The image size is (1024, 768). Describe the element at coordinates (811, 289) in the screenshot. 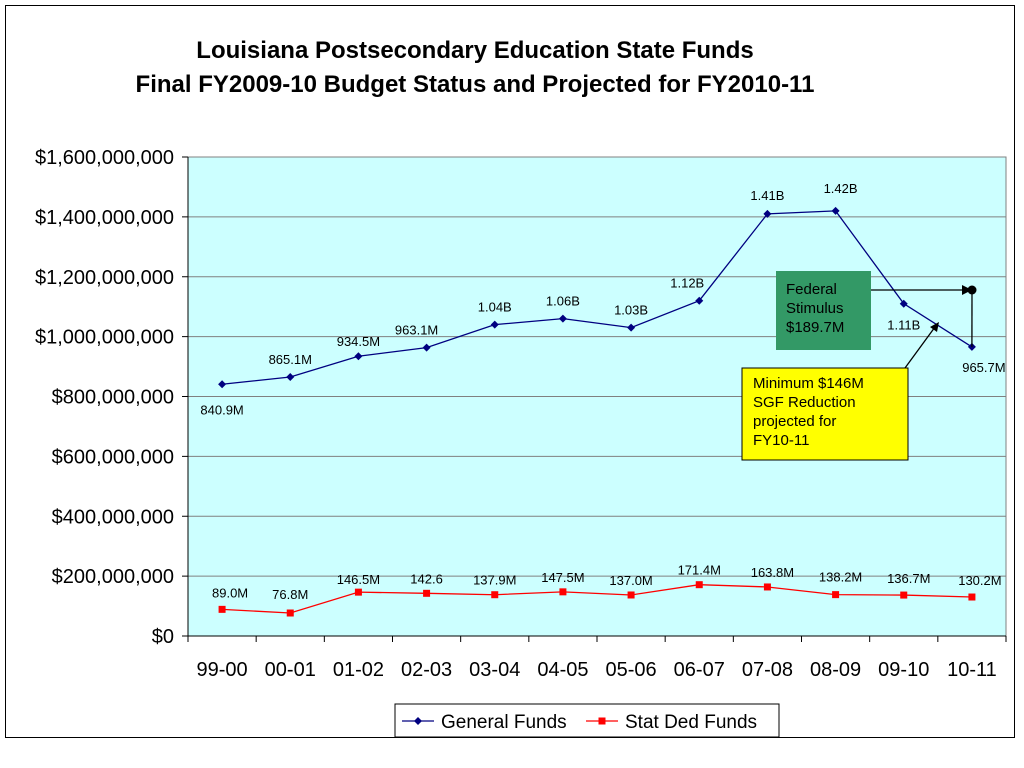

I see `callout-text: Federal` at that location.